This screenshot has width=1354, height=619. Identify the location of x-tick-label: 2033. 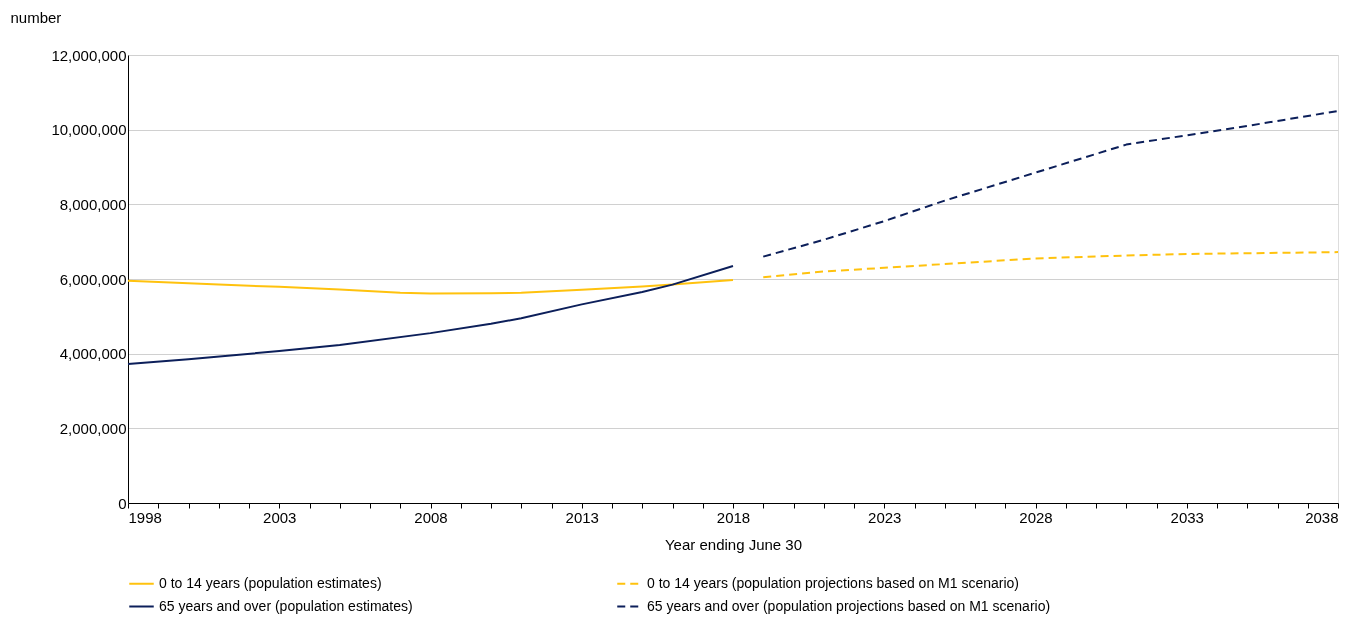
(1187, 517).